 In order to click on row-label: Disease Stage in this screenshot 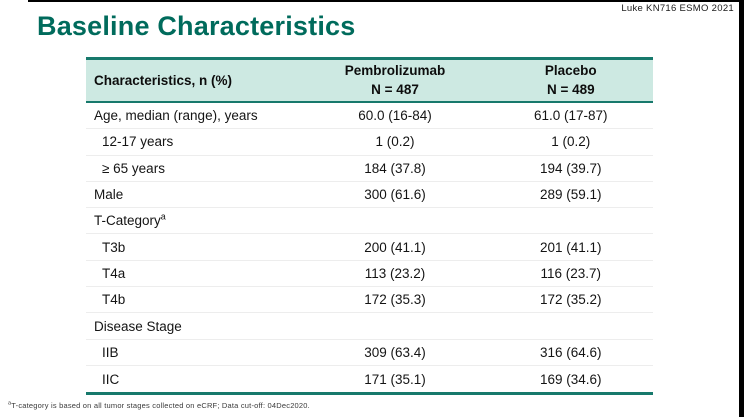, I will do `click(138, 326)`.